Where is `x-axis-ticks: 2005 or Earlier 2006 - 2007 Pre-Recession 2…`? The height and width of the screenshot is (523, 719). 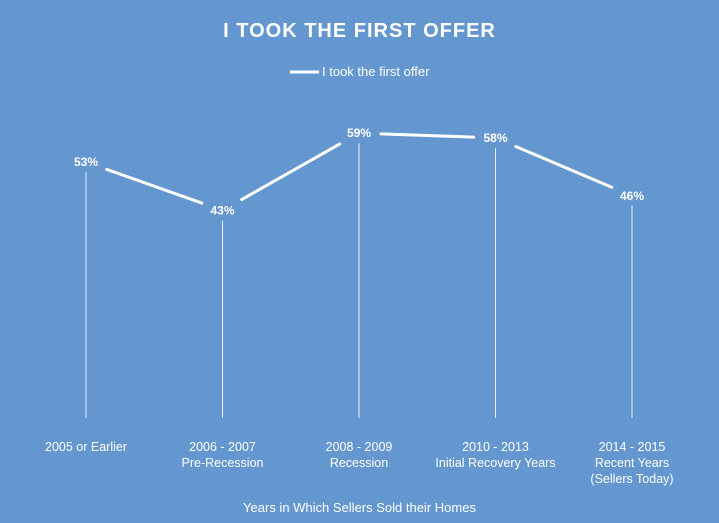 x-axis-ticks: 2005 or Earlier 2006 - 2007 Pre-Recession 2… is located at coordinates (359, 463).